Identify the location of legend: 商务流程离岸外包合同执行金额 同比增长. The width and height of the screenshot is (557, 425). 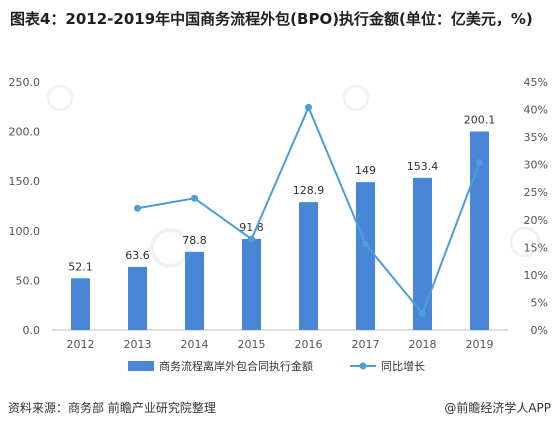
(276, 366).